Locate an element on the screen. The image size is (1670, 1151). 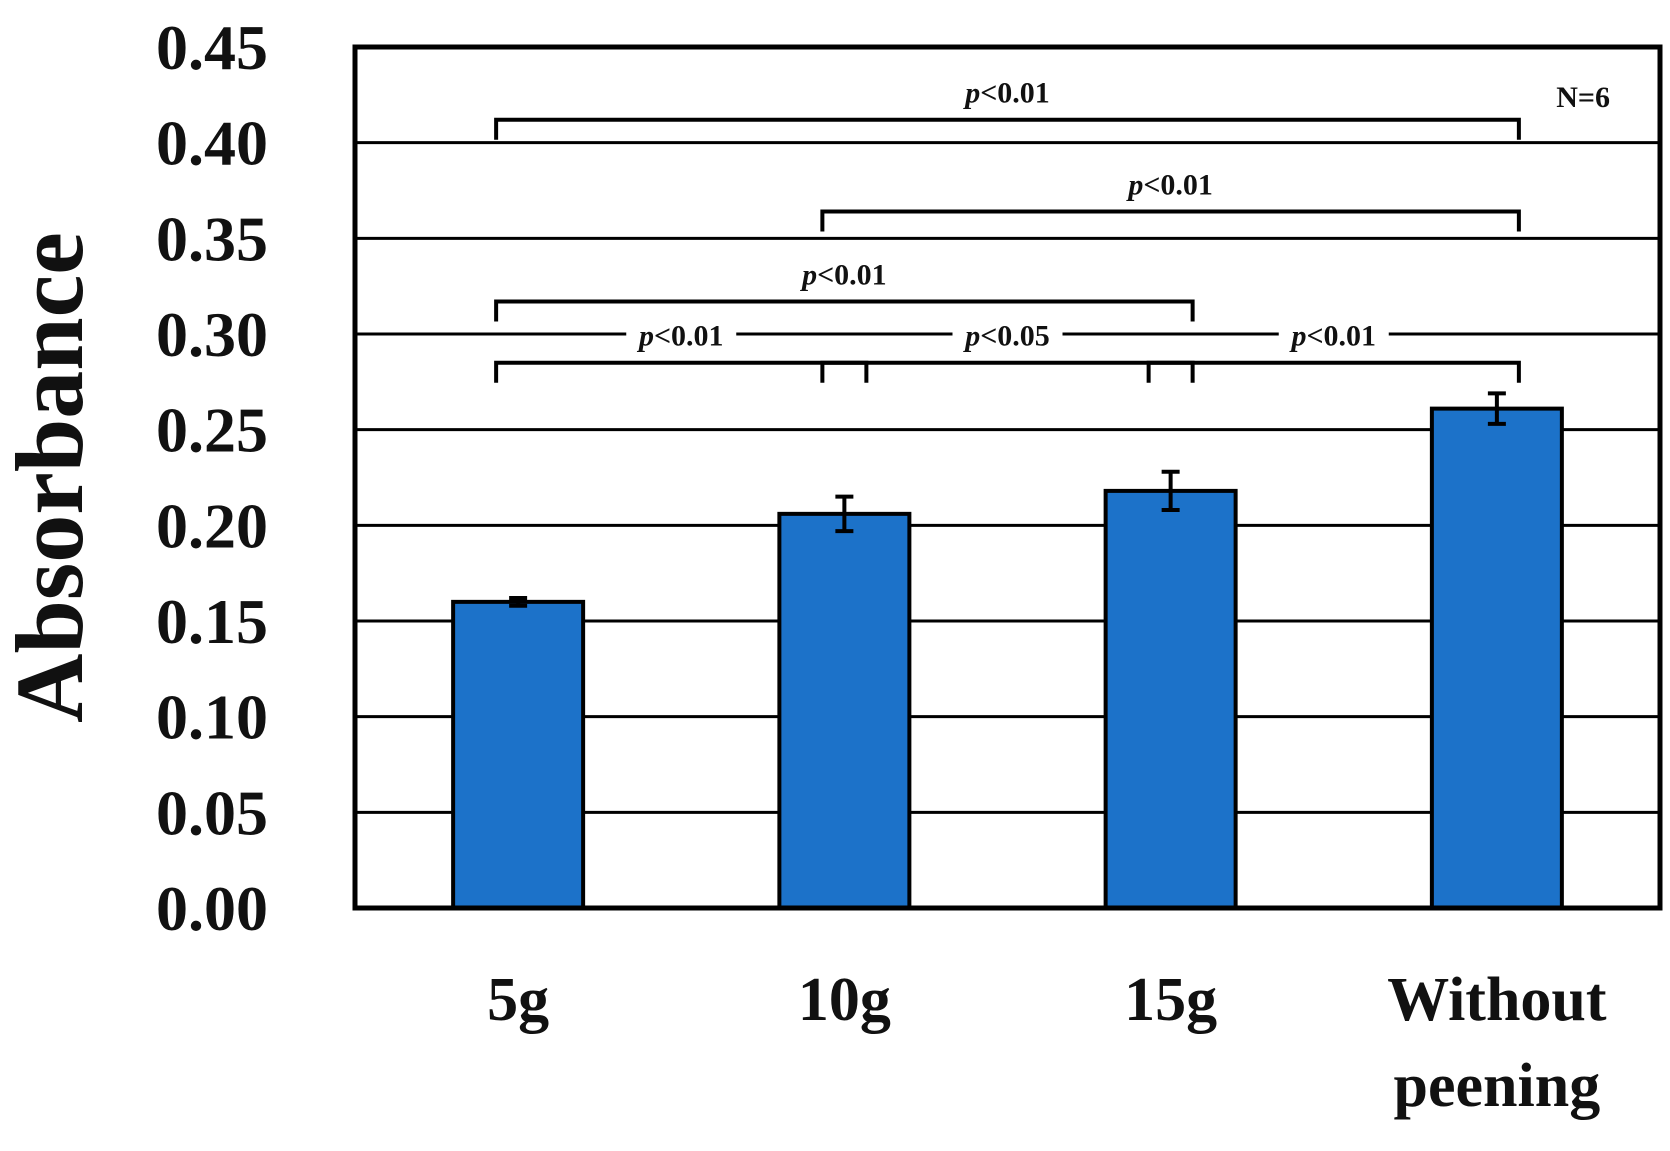
x-tick-label: Without is located at coordinates (1497, 1000).